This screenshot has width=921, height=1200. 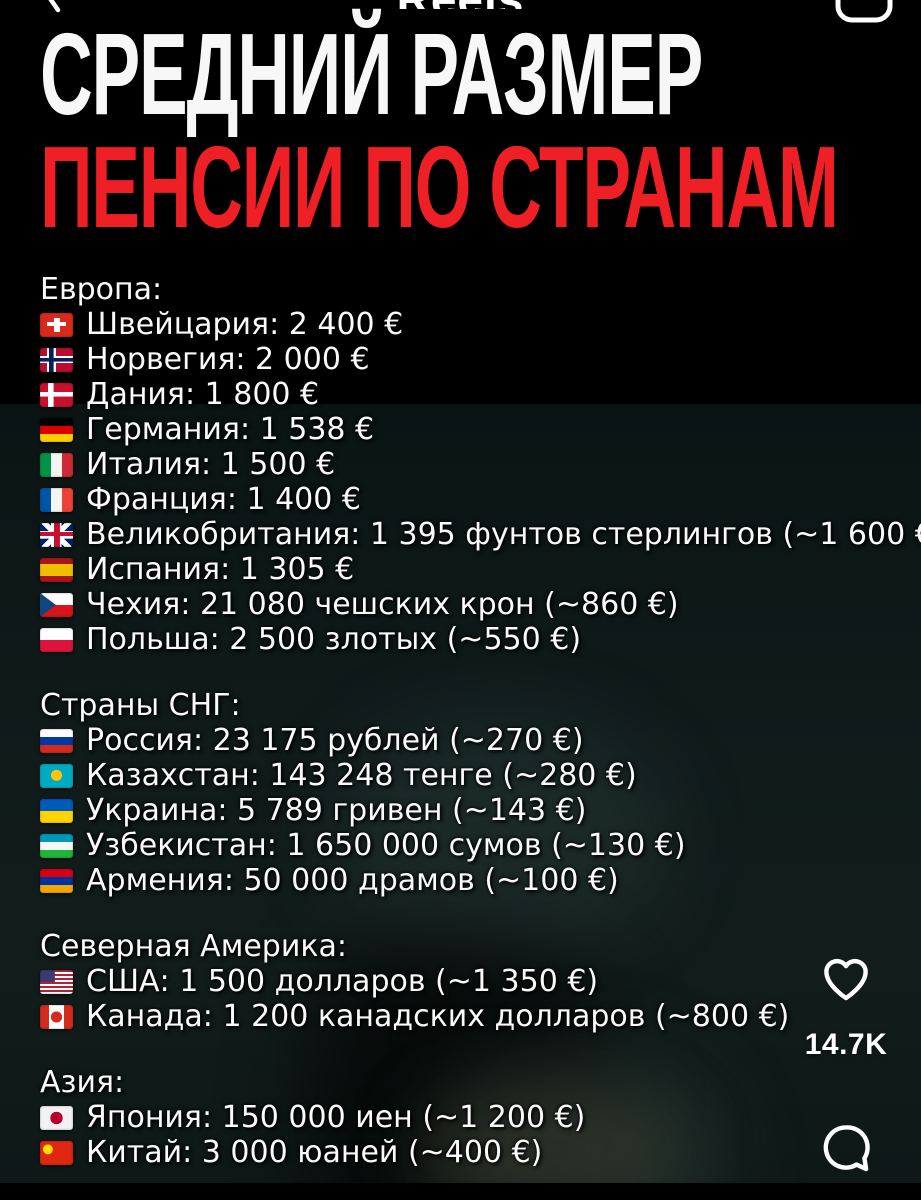 I want to click on country-row: Украина: 5 789 гривен (~143 €), so click(x=470, y=810).